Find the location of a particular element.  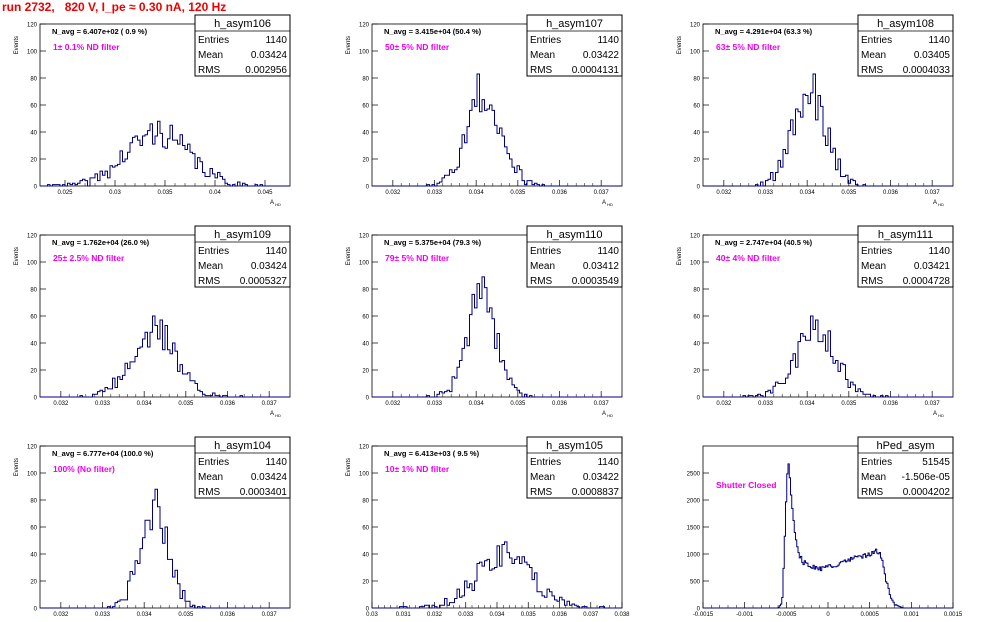

x-tick-label: -0.001 is located at coordinates (745, 615).